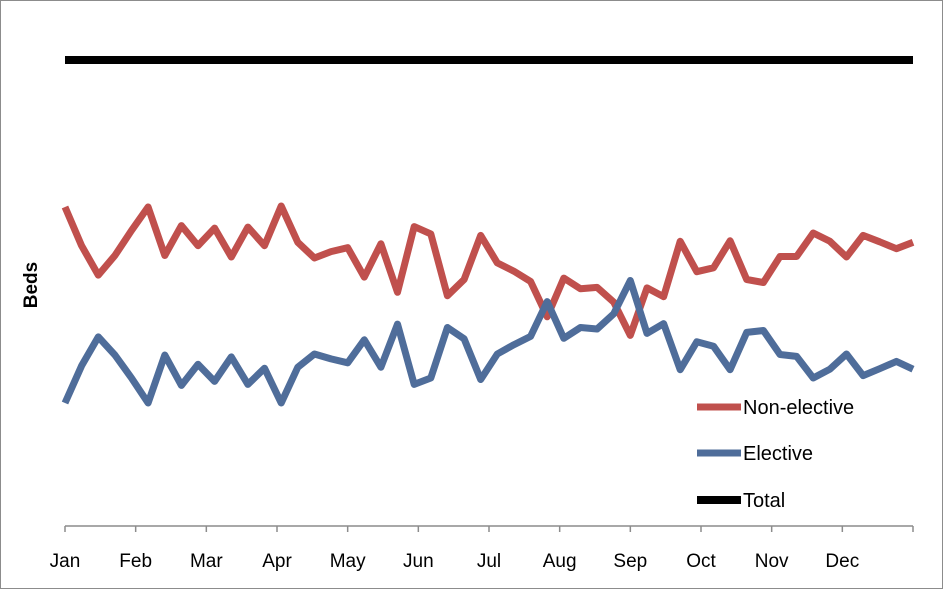 The width and height of the screenshot is (943, 589). I want to click on x-tick-label: Jul, so click(489, 561).